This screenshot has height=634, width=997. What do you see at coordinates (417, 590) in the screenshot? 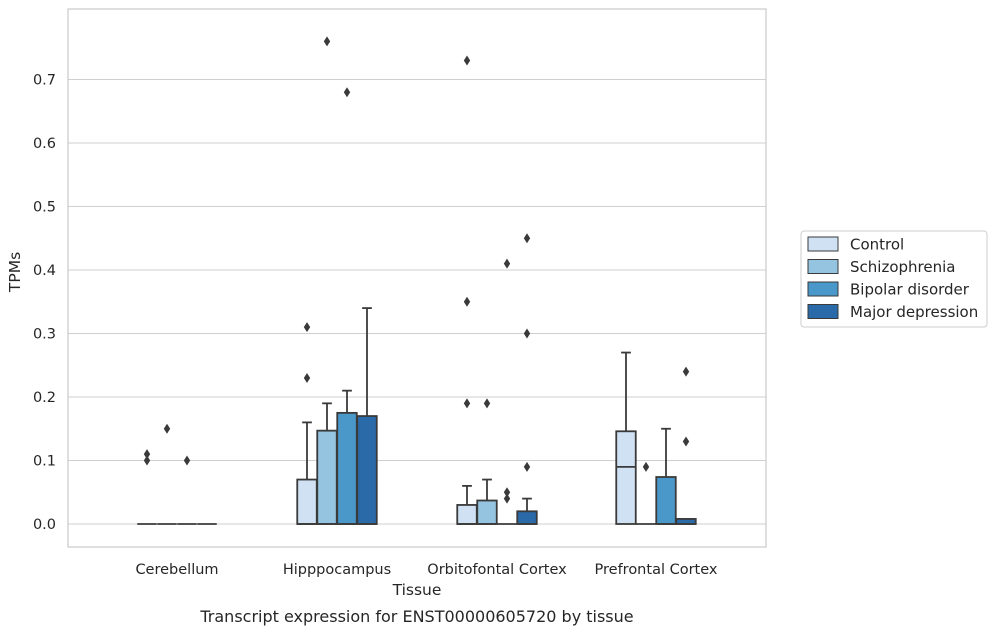
I see `x-axis-title: Tissue` at bounding box center [417, 590].